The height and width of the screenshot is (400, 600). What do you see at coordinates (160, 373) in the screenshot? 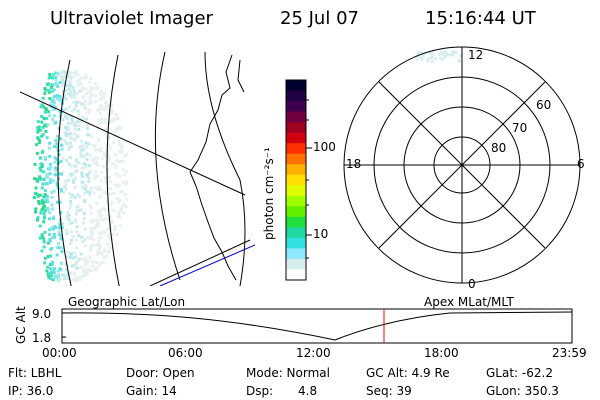
I see `door-info: Door: Open` at bounding box center [160, 373].